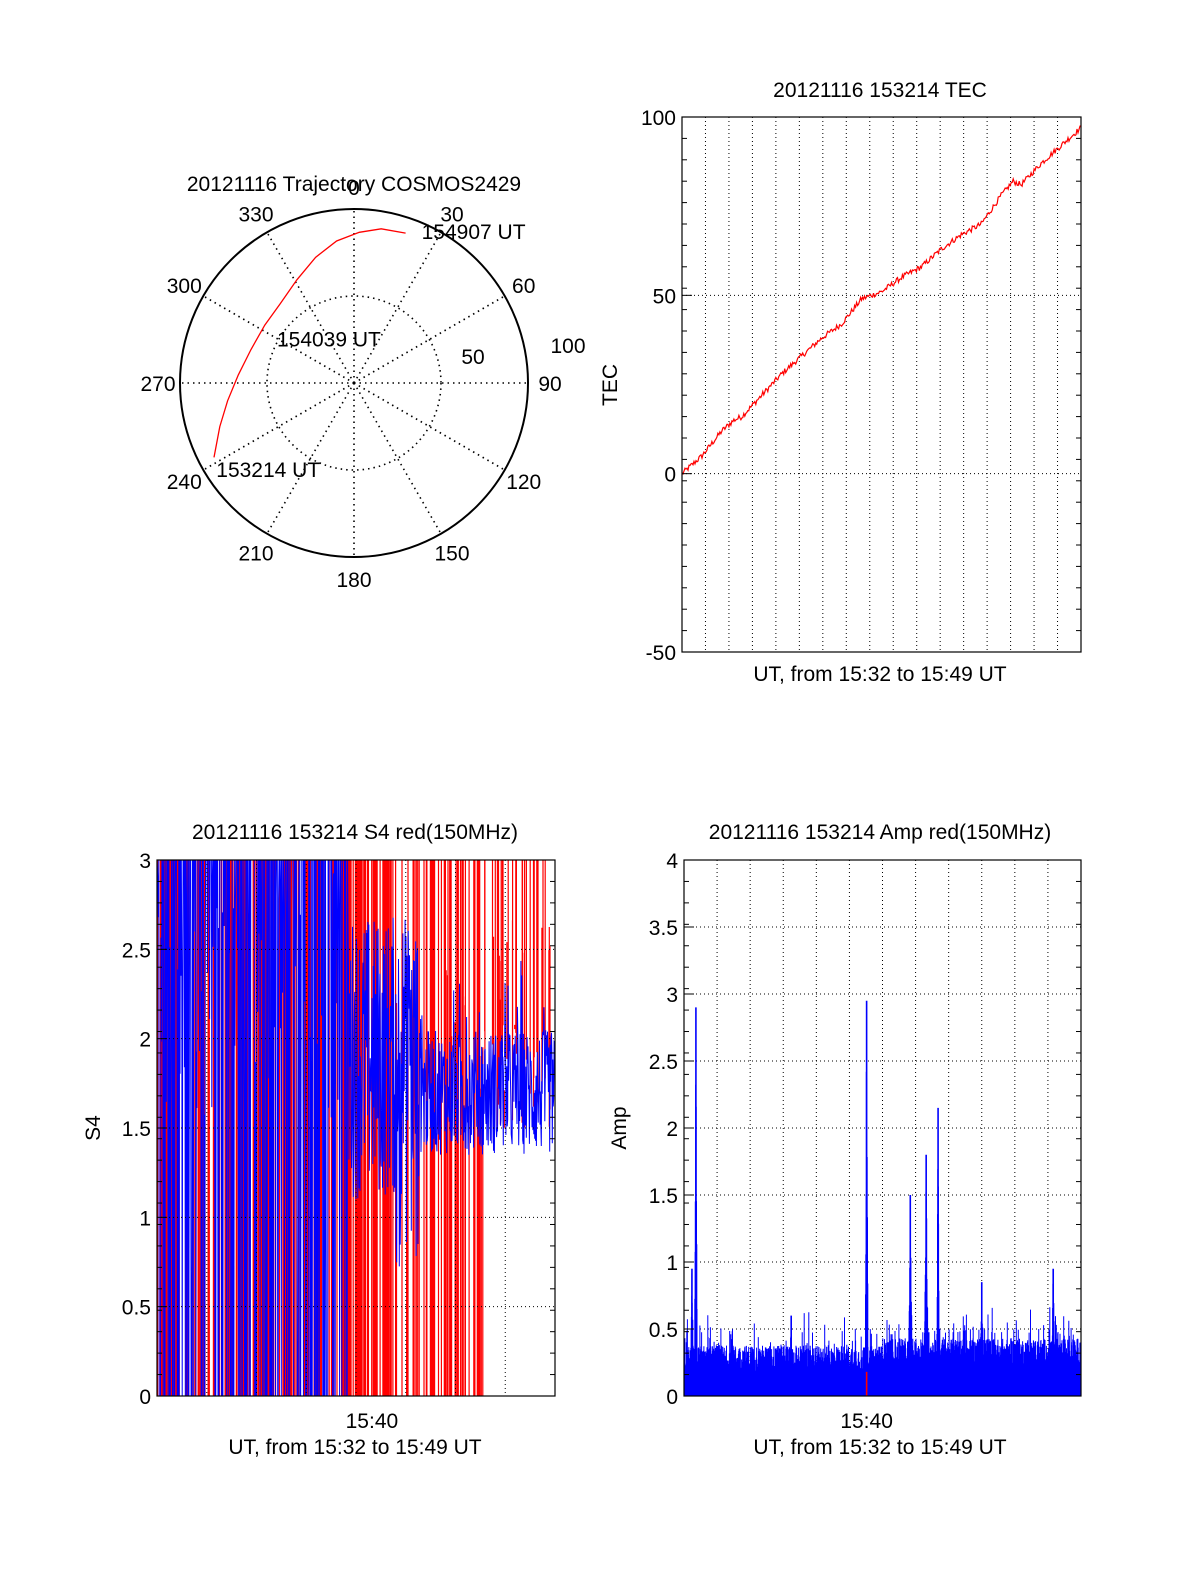 This screenshot has width=1200, height=1575. Describe the element at coordinates (136, 1129) in the screenshot. I see `s4-ytick-label: 1.5` at that location.